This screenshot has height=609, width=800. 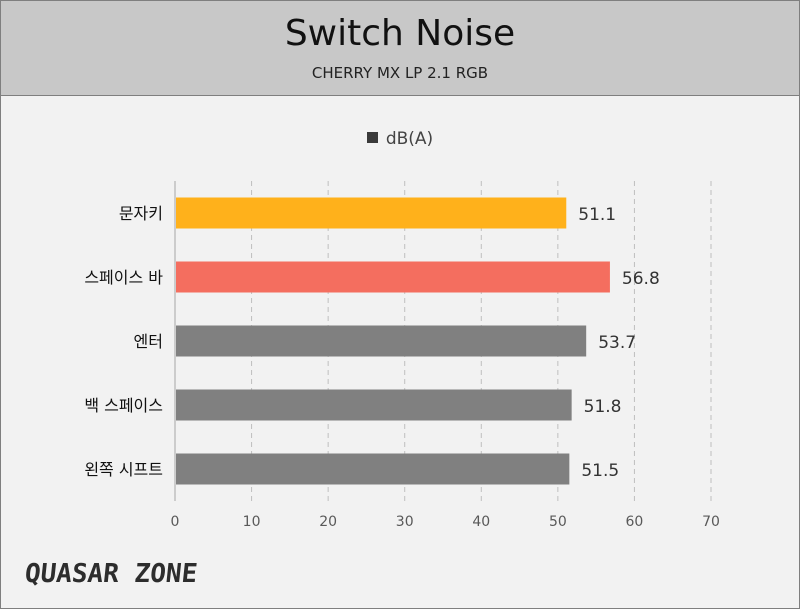 I want to click on x-tick-label: 50, so click(x=558, y=522).